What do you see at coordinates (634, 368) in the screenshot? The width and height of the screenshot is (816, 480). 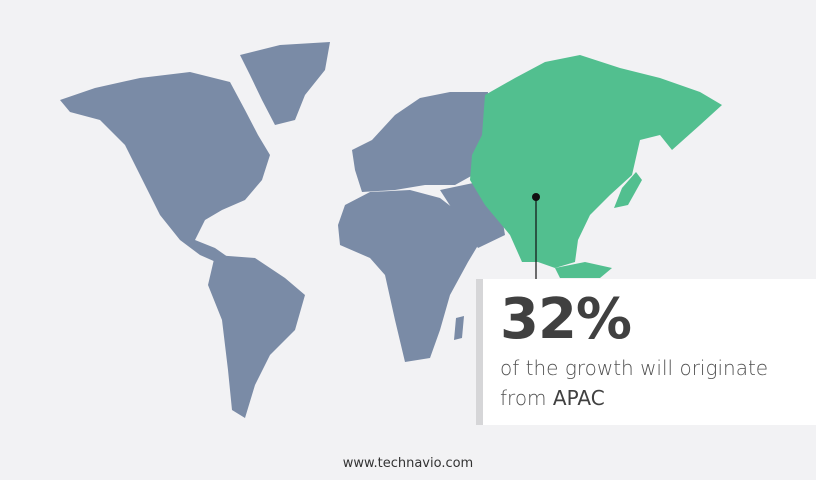 I see `callout-text: of the growth will originate` at bounding box center [634, 368].